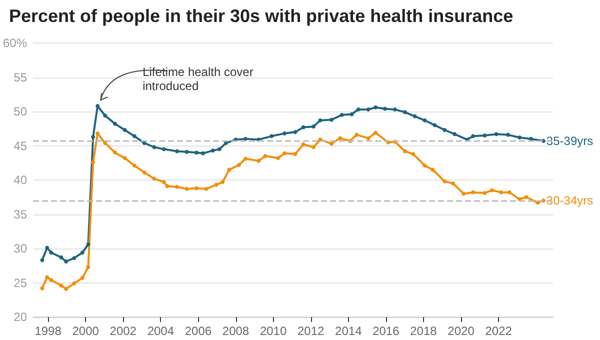 Image resolution: width=600 pixels, height=340 pixels. Describe the element at coordinates (86, 331) in the screenshot. I see `x-tick-label: 2000` at that location.